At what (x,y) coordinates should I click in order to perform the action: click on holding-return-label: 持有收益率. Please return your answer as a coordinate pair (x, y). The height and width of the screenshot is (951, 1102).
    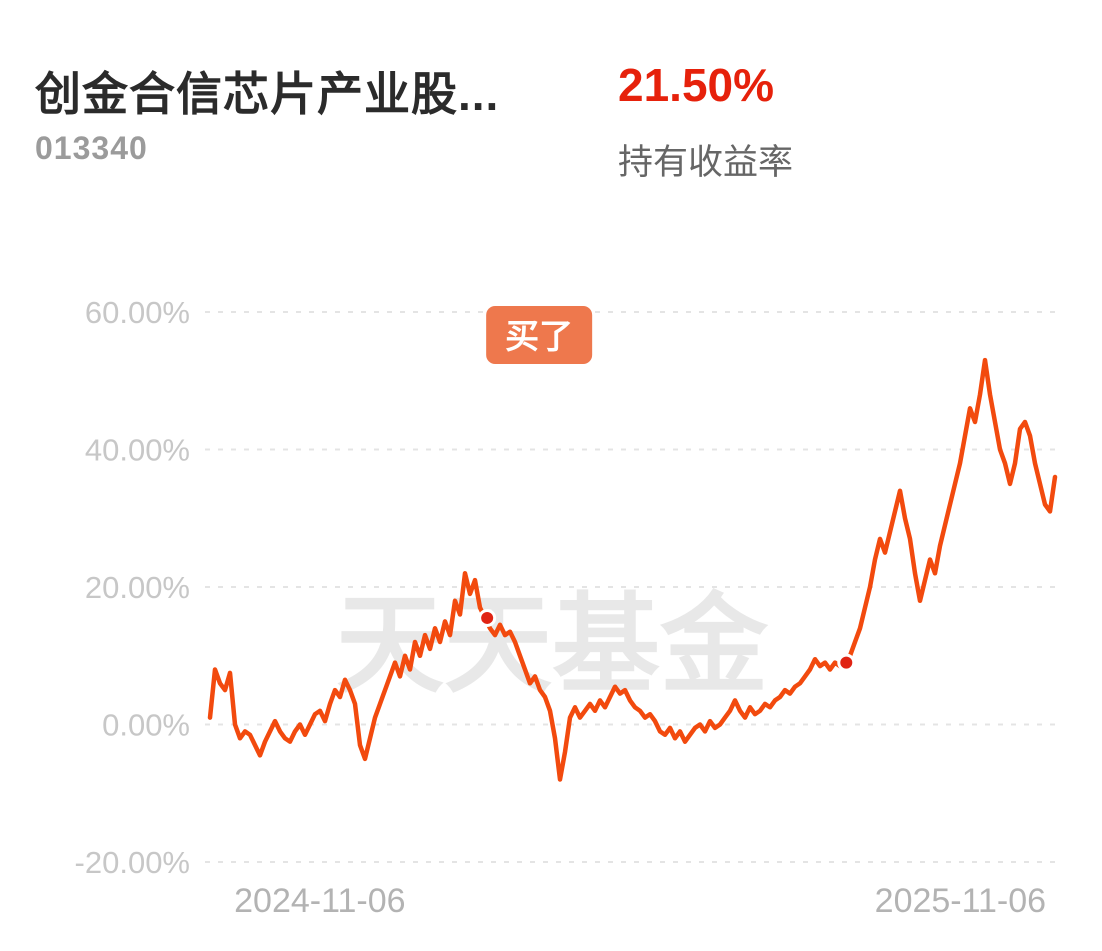
    Looking at the image, I should click on (706, 162).